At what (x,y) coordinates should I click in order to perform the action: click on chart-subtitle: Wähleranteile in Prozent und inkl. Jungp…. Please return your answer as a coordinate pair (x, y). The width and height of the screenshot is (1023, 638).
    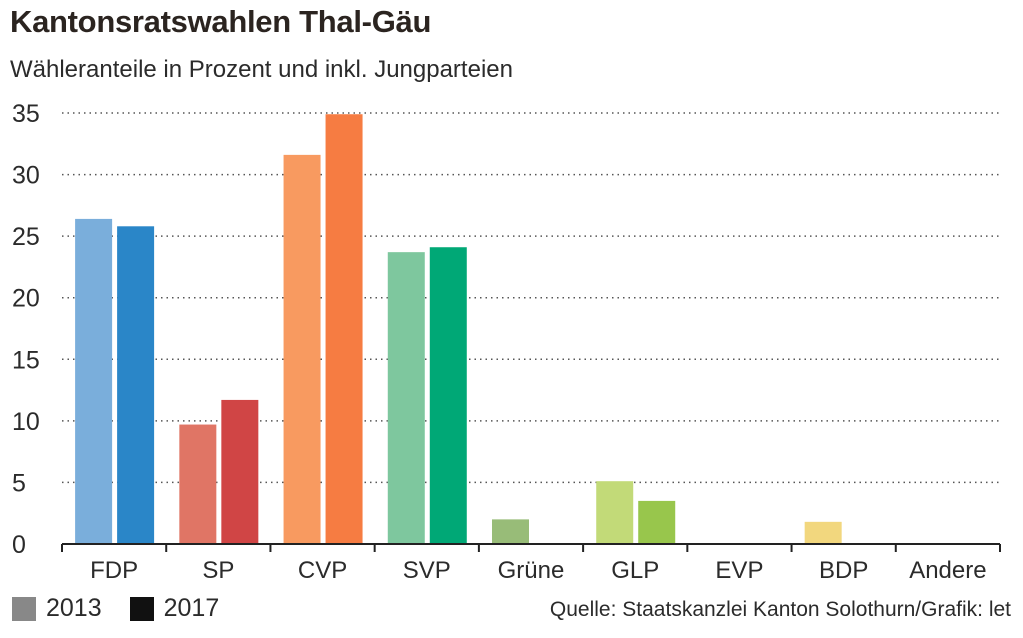
    Looking at the image, I should click on (261, 69).